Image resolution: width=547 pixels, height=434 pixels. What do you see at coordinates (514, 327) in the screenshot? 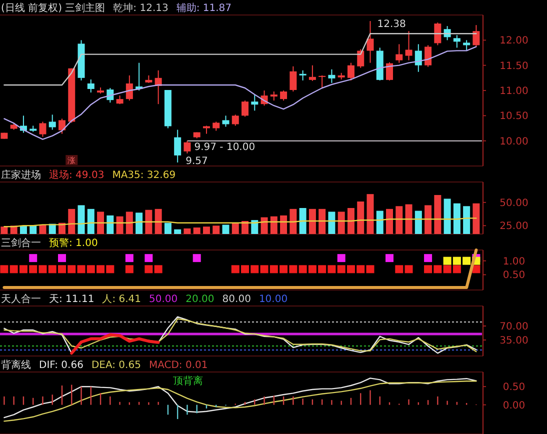
I see `y-tick-label: 70.00` at bounding box center [514, 327].